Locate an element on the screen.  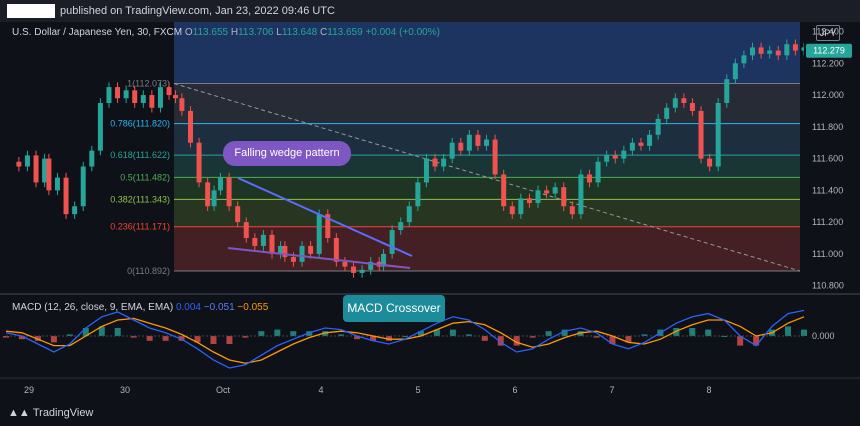
macd-tick-label: 0.000 is located at coordinates (823, 336).